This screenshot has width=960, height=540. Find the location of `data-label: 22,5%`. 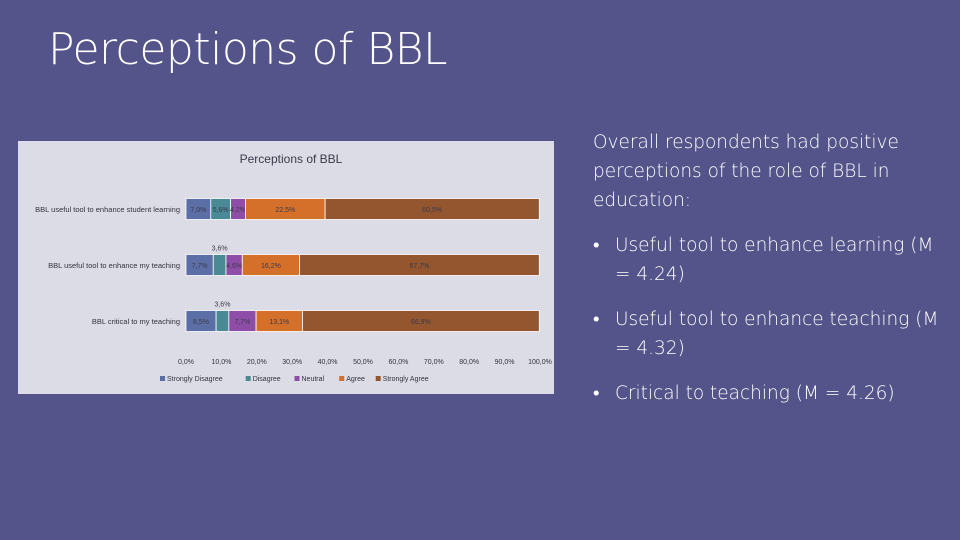

data-label: 22,5% is located at coordinates (285, 210).